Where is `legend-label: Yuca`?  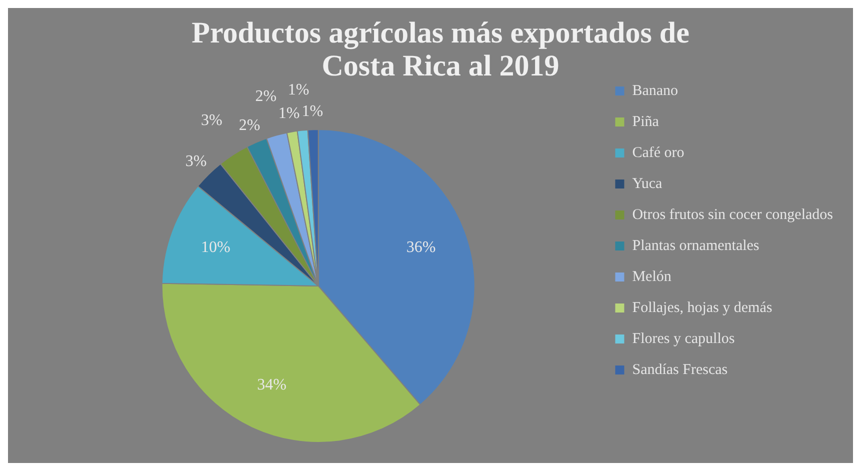 legend-label: Yuca is located at coordinates (647, 184).